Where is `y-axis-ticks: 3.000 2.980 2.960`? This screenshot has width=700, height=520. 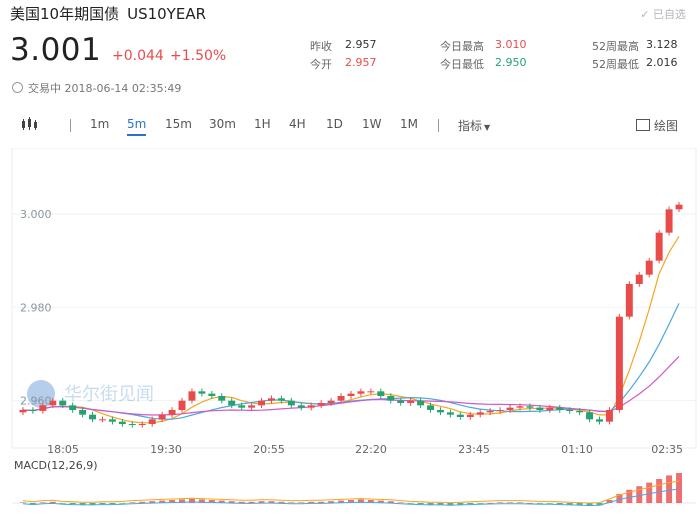
y-axis-ticks: 3.000 2.980 2.960 is located at coordinates (36, 308).